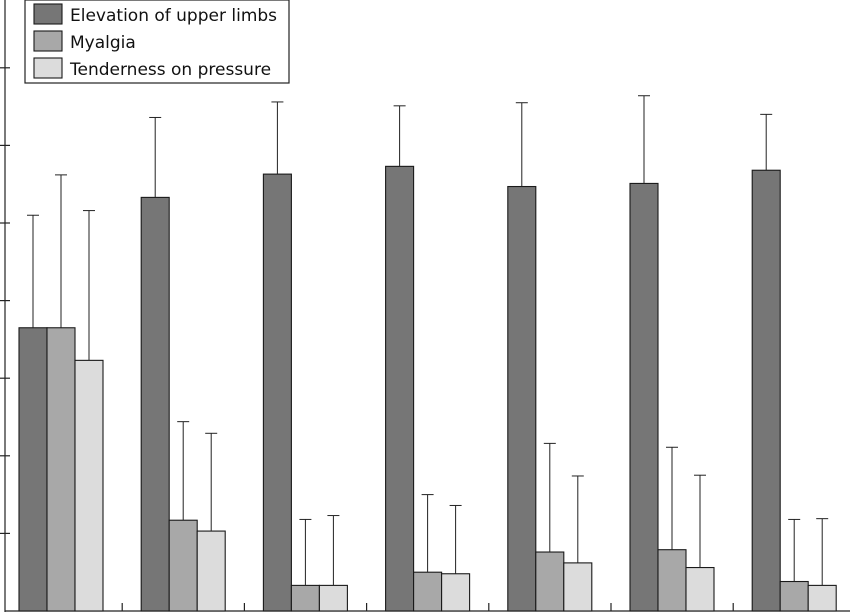 The height and width of the screenshot is (612, 850). What do you see at coordinates (170, 70) in the screenshot?
I see `legend-label: Tenderness on pressure` at bounding box center [170, 70].